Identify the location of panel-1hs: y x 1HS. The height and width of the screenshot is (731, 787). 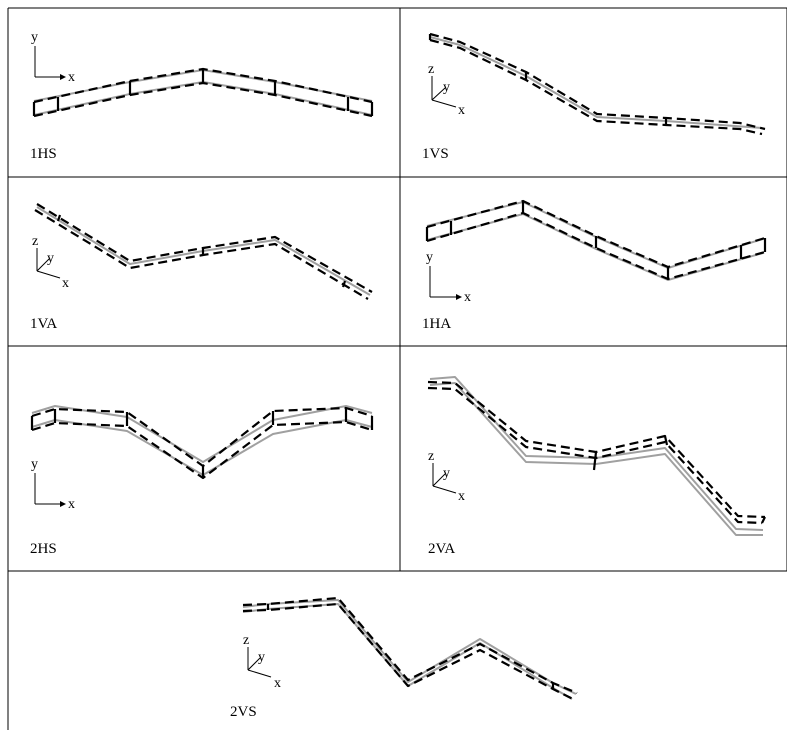
(202, 96).